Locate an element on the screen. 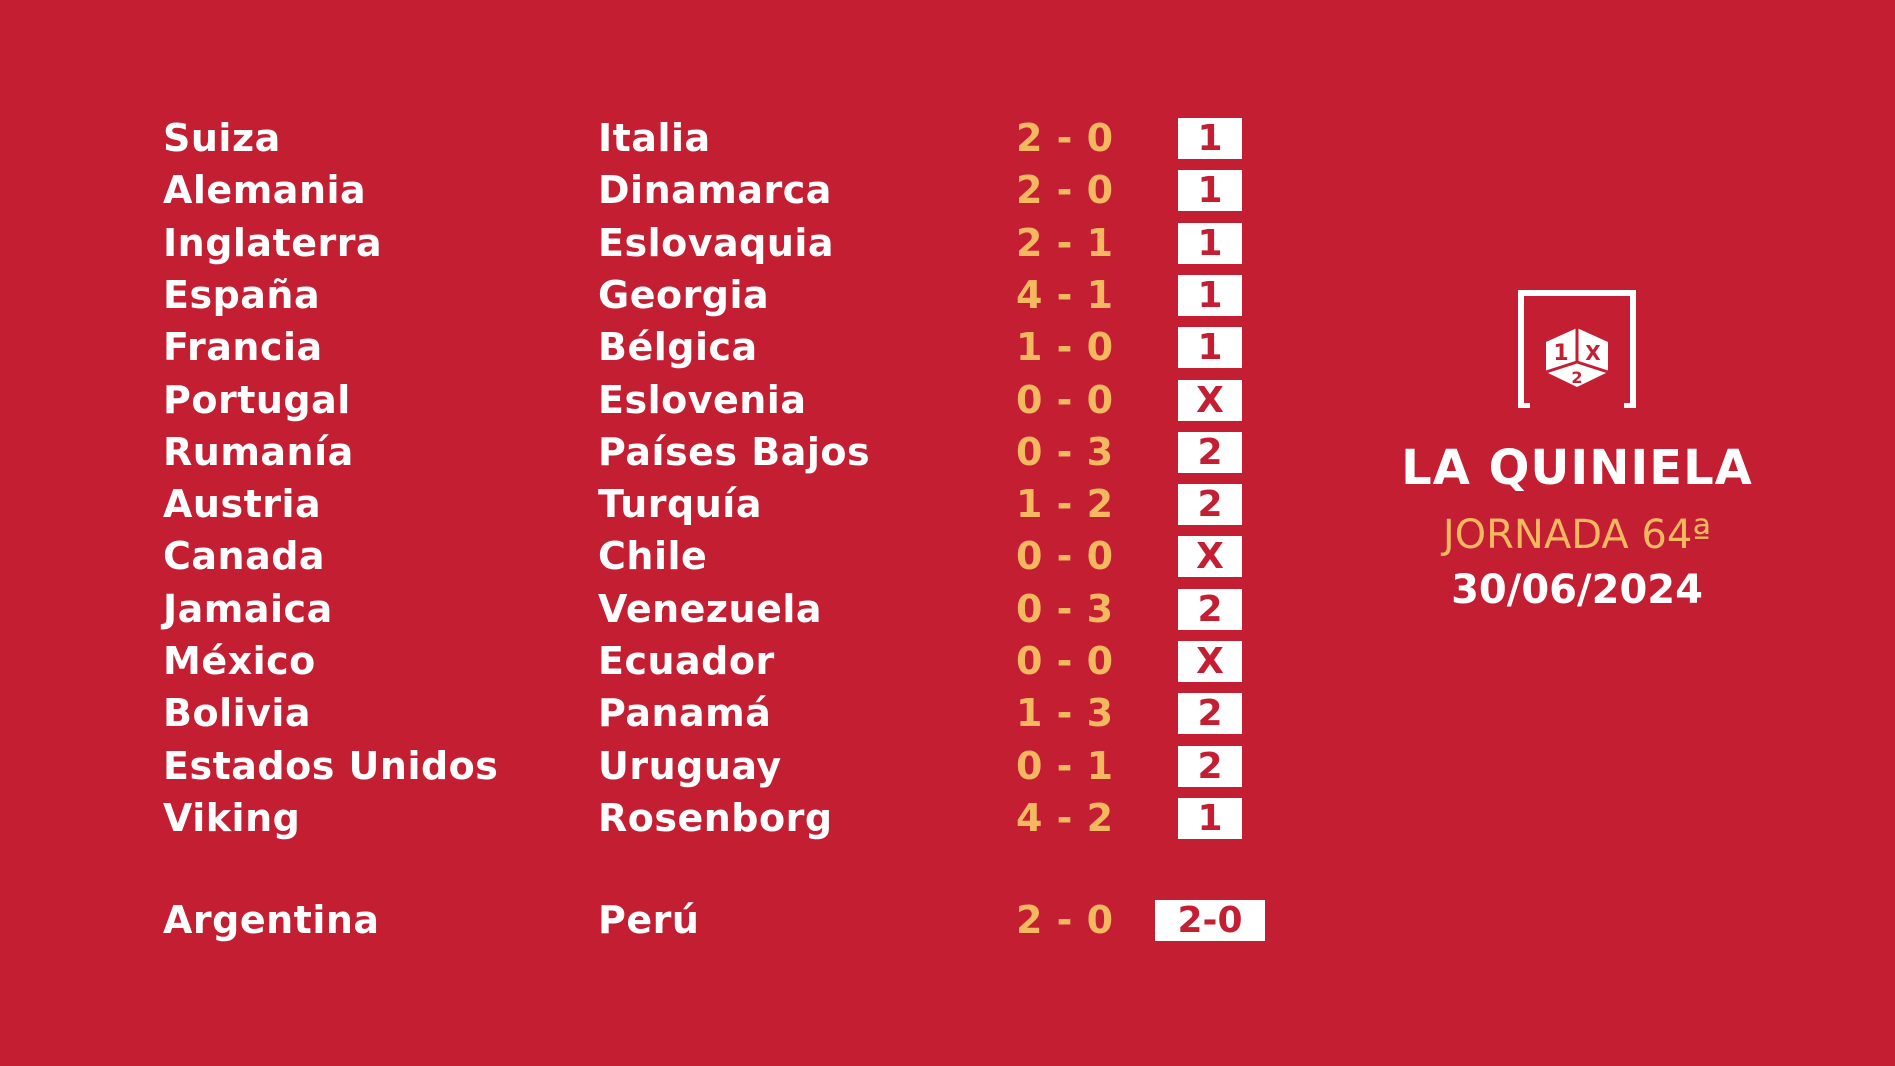 This screenshot has height=1066, width=1895. match-score: 0 - 1 is located at coordinates (1065, 765).